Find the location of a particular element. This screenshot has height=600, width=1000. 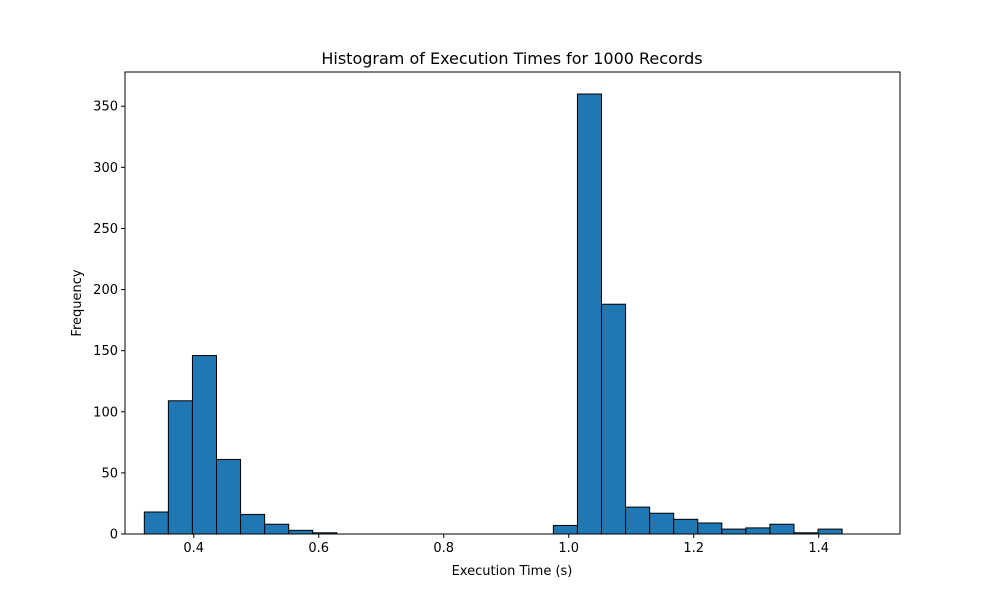

x-tick-label: 0.6 is located at coordinates (318, 548).